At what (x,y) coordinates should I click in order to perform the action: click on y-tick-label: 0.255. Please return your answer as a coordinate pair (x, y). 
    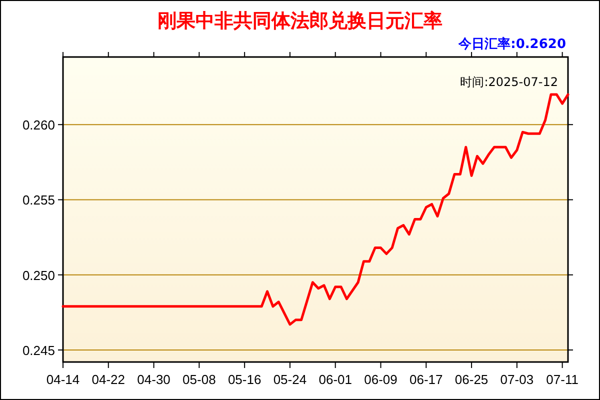
    Looking at the image, I should click on (38, 200).